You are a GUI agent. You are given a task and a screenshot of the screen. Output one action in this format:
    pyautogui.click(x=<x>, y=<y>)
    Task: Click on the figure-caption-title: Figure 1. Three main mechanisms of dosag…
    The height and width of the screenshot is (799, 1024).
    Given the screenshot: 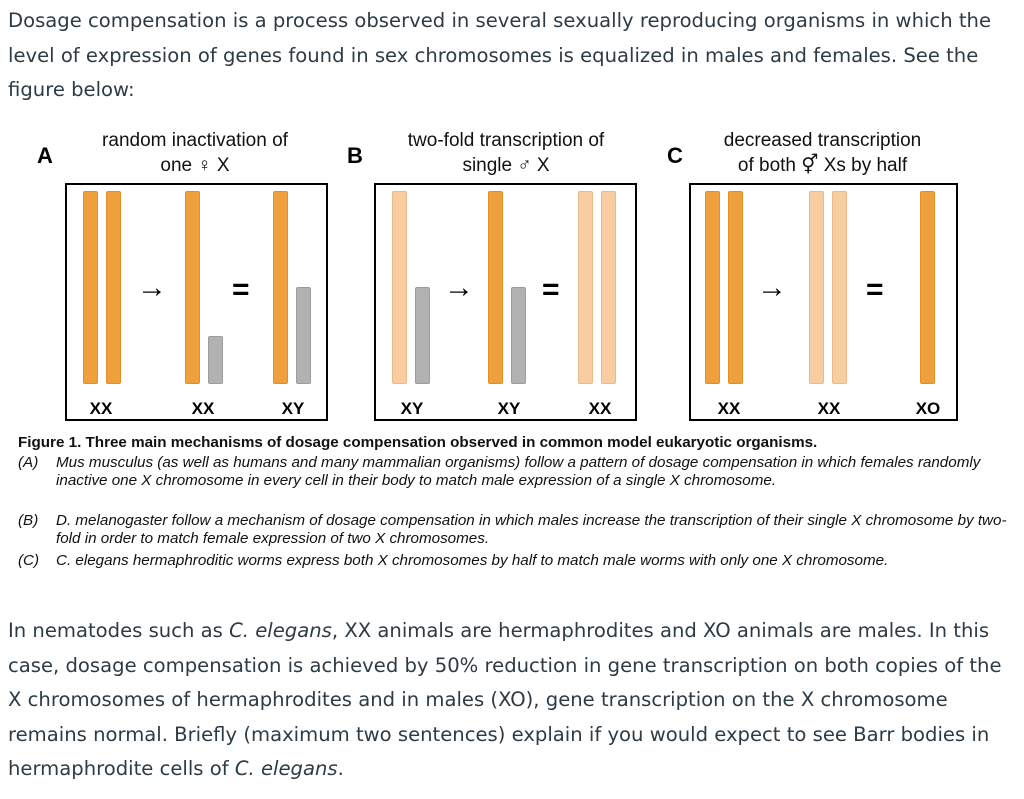 What is the action you would take?
    pyautogui.click(x=418, y=442)
    